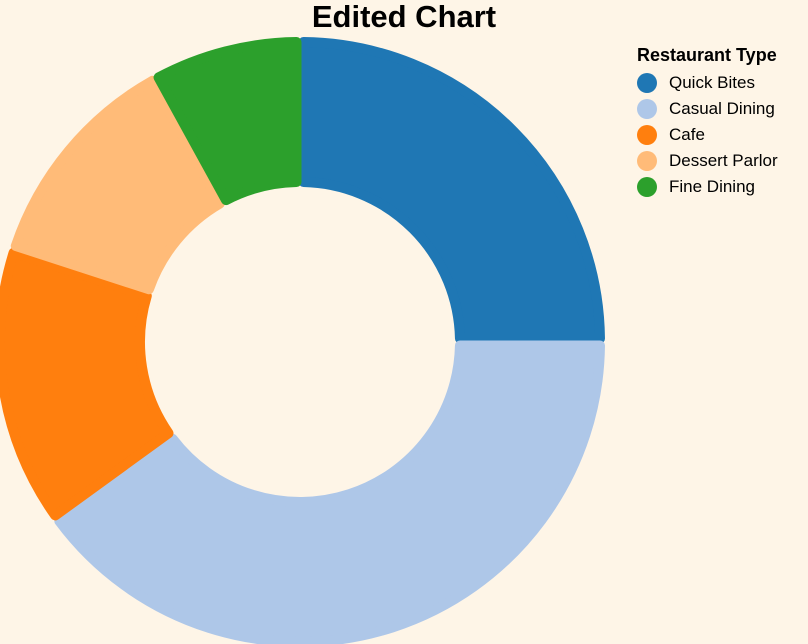  Describe the element at coordinates (404, 17) in the screenshot. I see `chart-title: Edited Chart` at that location.